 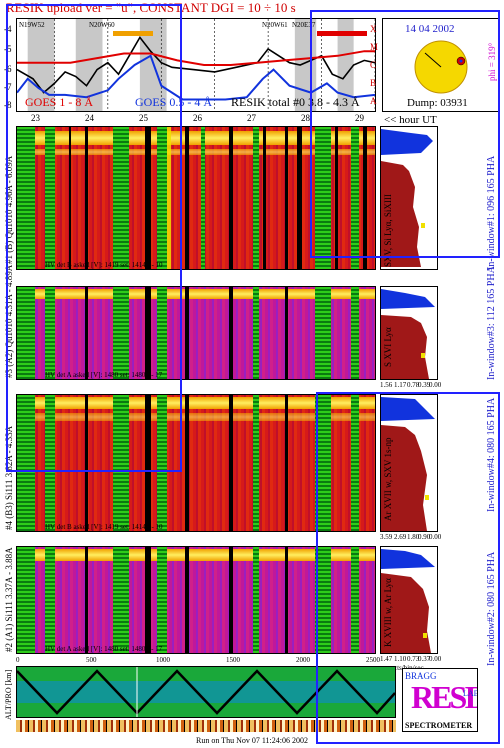 What do you see at coordinates (304, 25) in the screenshot?
I see `flare-label-4: N20E37` at bounding box center [304, 25].